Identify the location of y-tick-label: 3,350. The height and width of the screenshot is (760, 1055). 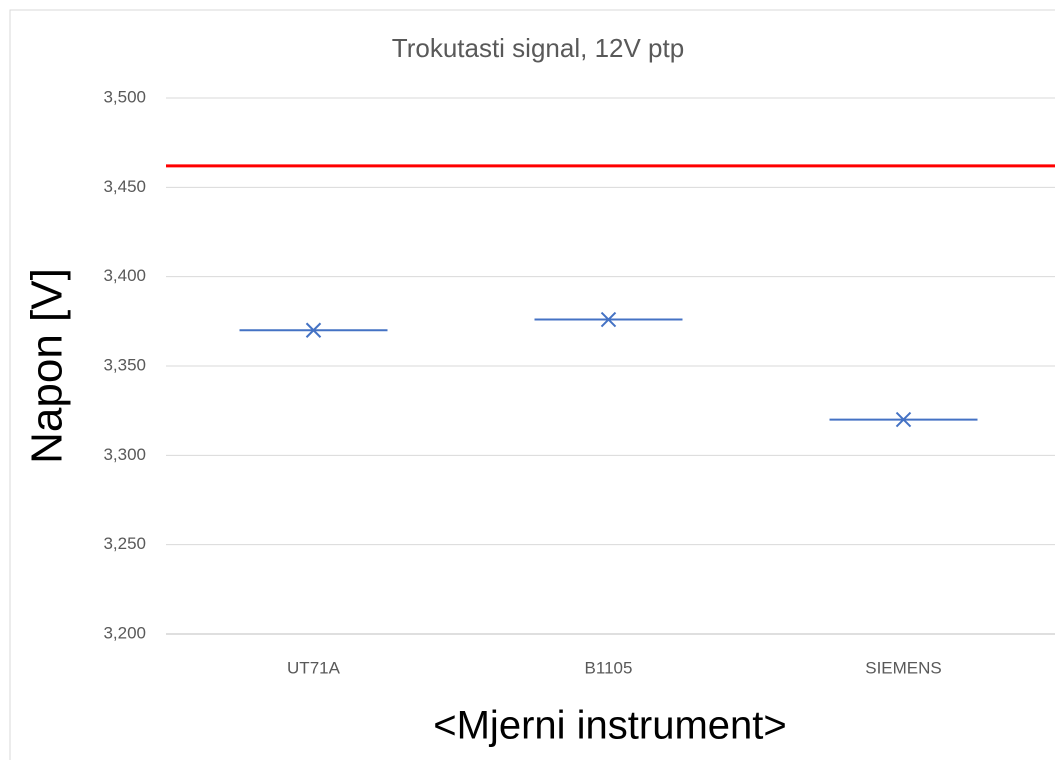
(124, 364).